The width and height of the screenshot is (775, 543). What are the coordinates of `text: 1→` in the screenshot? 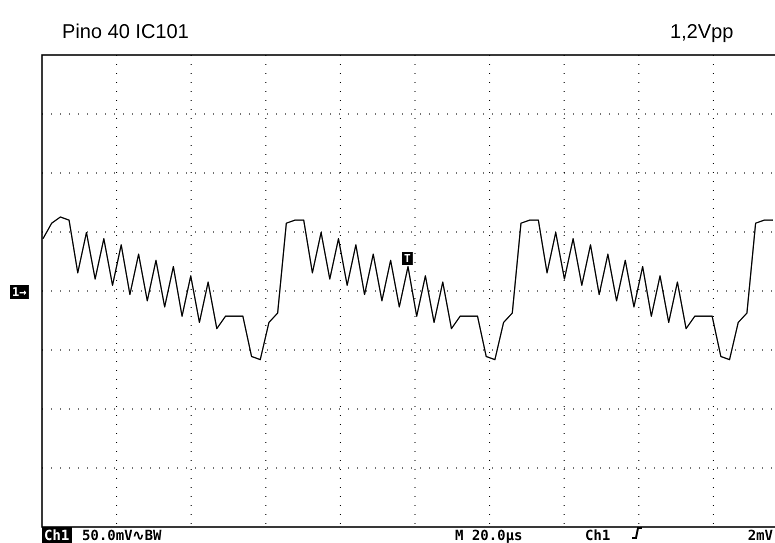 It's located at (19, 292).